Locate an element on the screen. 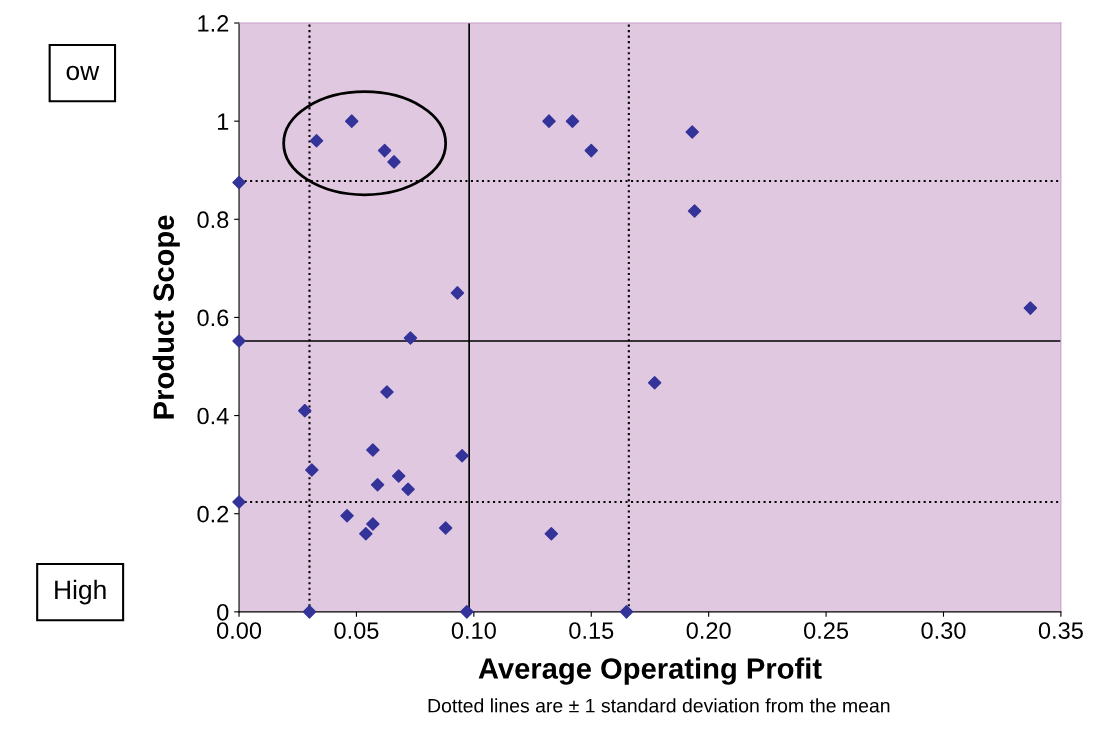 The width and height of the screenshot is (1098, 731). x-tick-label: 0.10 is located at coordinates (473, 630).